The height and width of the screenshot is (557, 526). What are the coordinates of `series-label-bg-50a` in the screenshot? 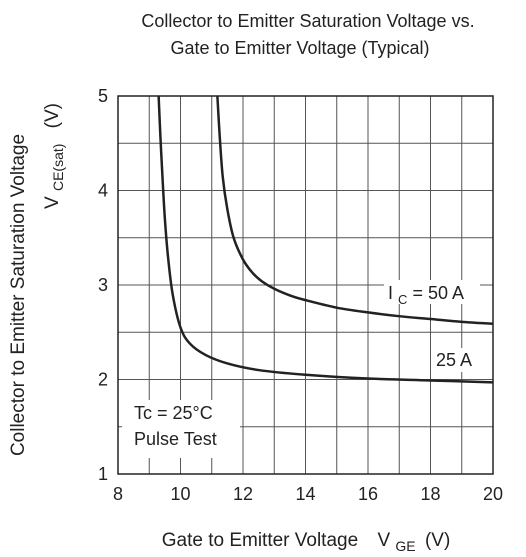 It's located at (432, 292).